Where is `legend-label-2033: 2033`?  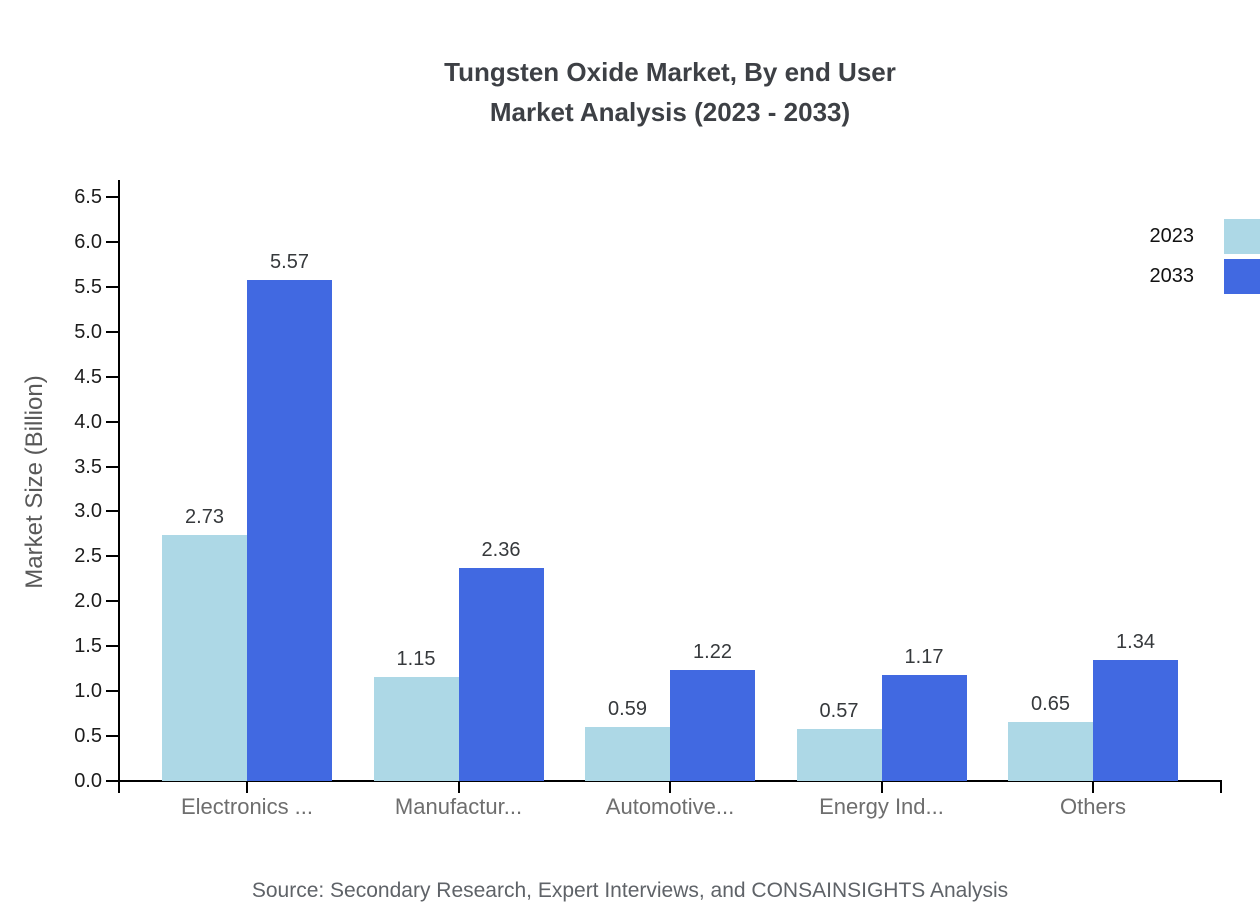 legend-label-2033: 2033 is located at coordinates (1172, 276).